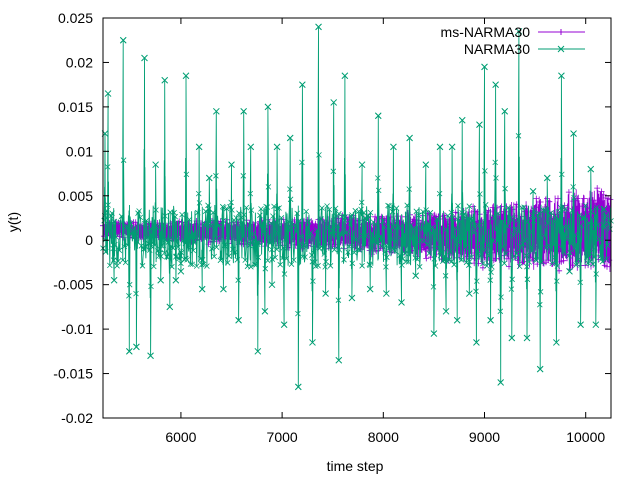  I want to click on y-tick-label: -0.015, so click(73, 374).